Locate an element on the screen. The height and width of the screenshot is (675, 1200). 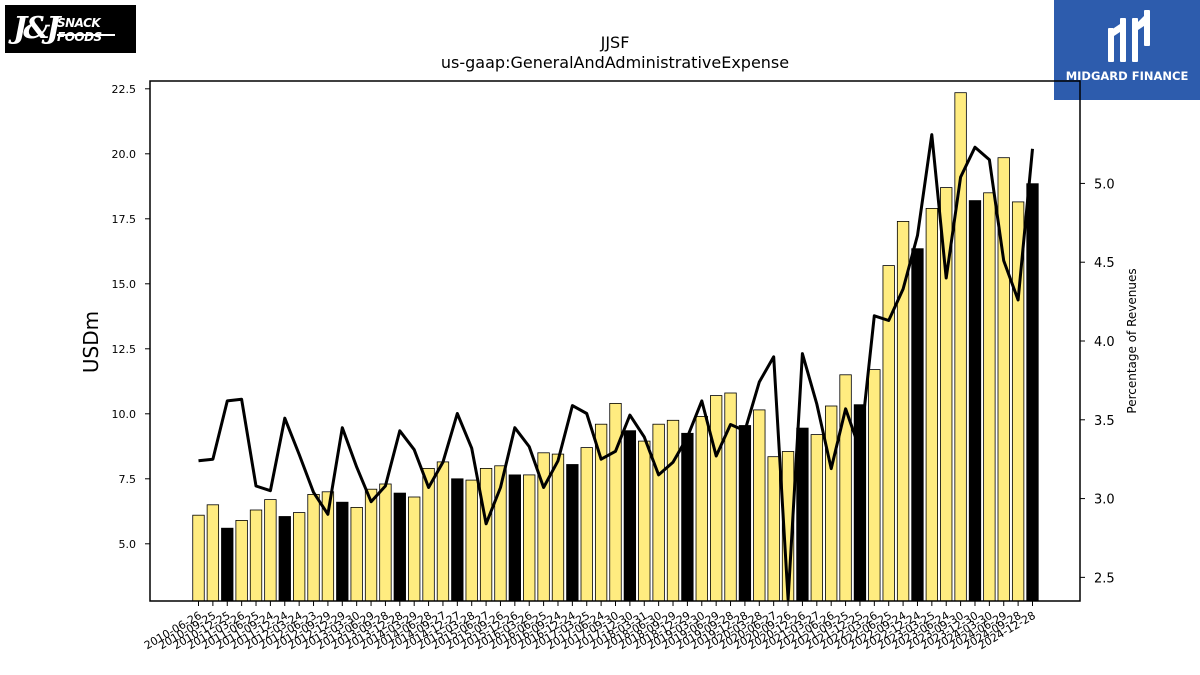
midgard-finance-wordmark: MIDGARD FINANCE is located at coordinates (1127, 76).